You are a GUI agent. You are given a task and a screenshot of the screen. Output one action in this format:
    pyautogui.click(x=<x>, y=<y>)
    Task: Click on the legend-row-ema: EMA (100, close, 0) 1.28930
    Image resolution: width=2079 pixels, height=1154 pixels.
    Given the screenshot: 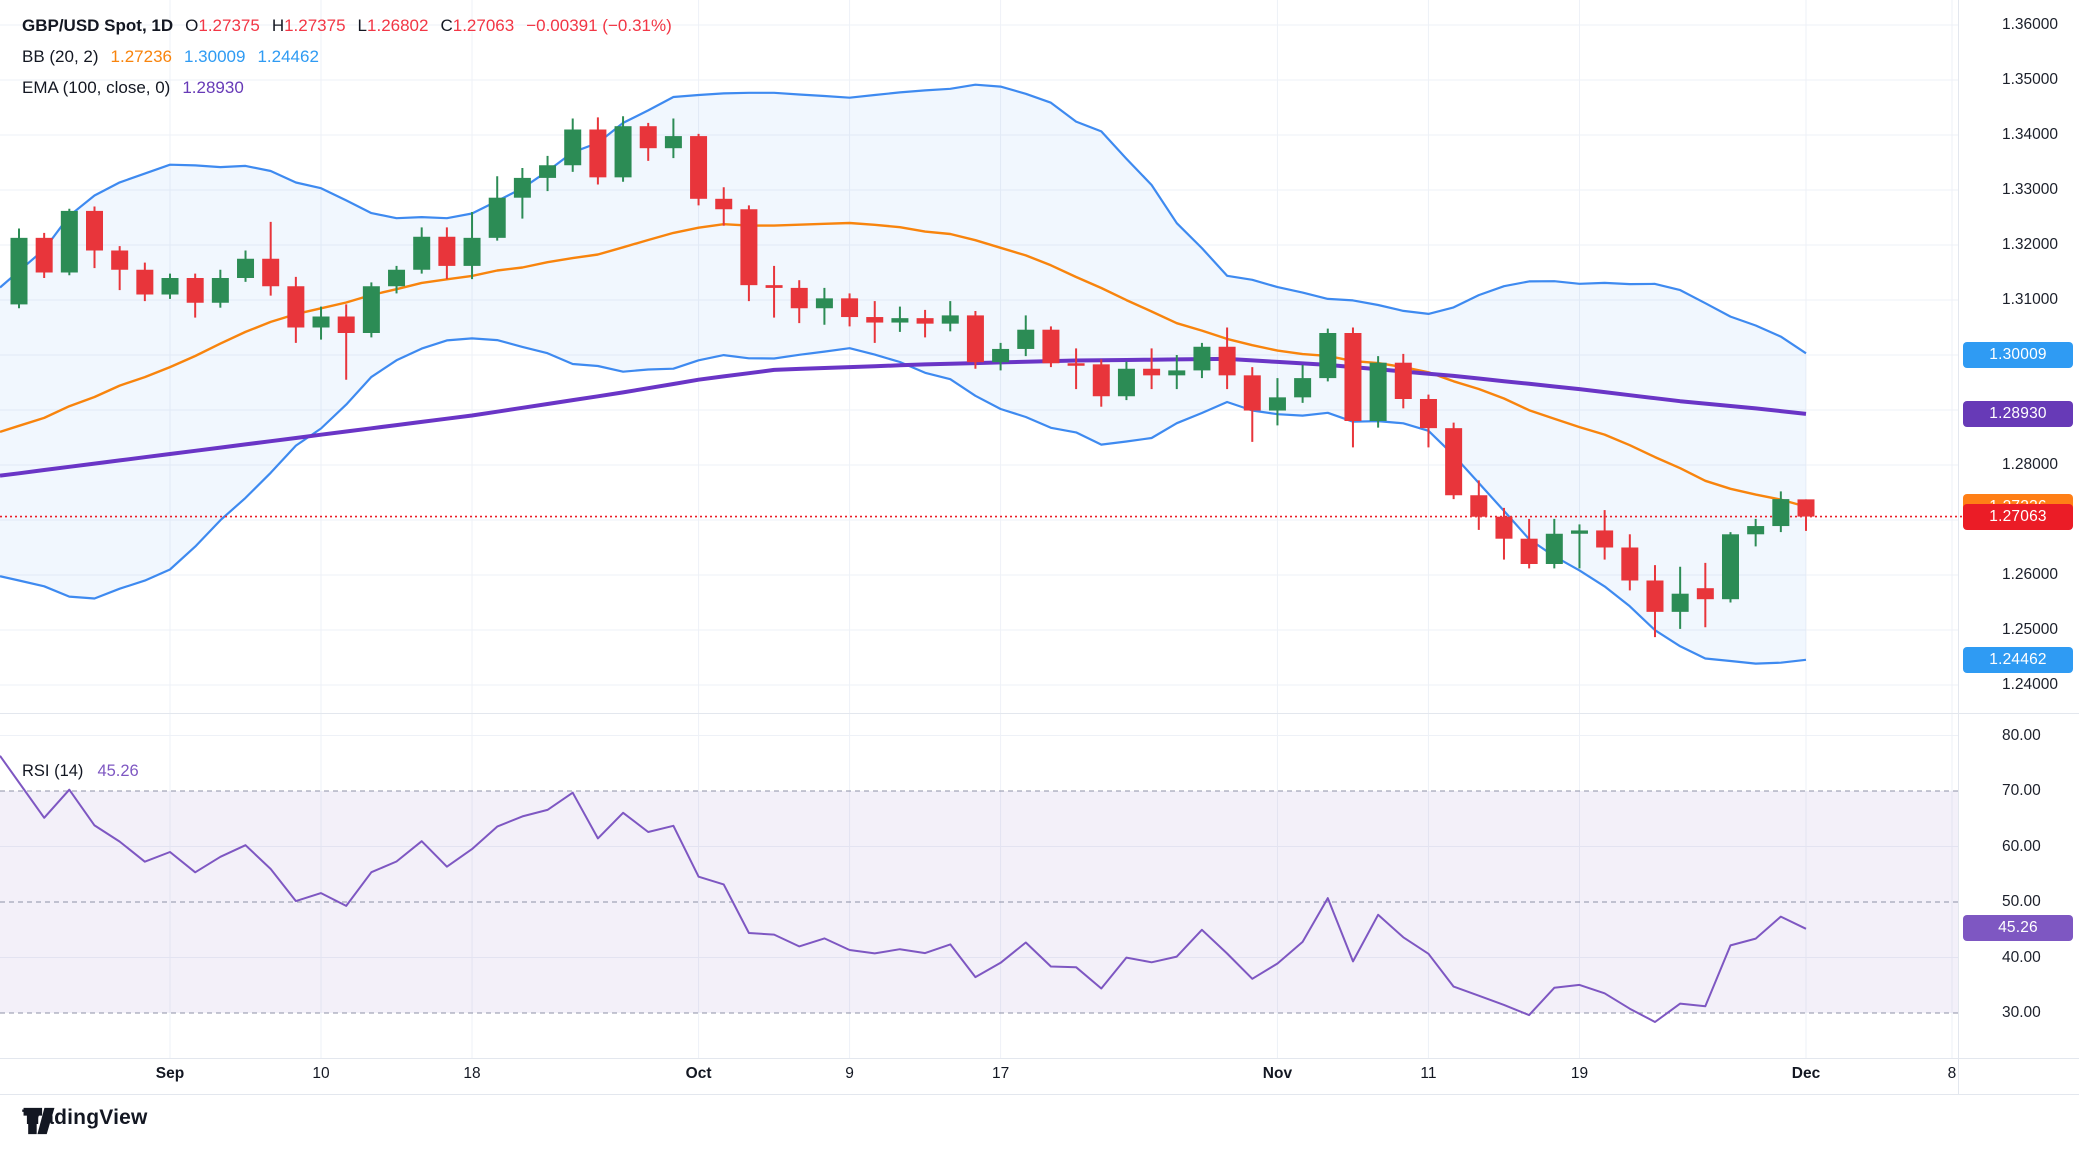 What is the action you would take?
    pyautogui.click(x=347, y=93)
    